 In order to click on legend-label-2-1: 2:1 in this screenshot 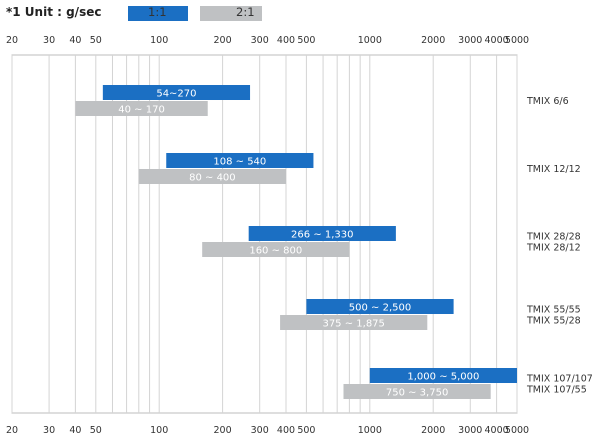, I will do `click(245, 12)`.